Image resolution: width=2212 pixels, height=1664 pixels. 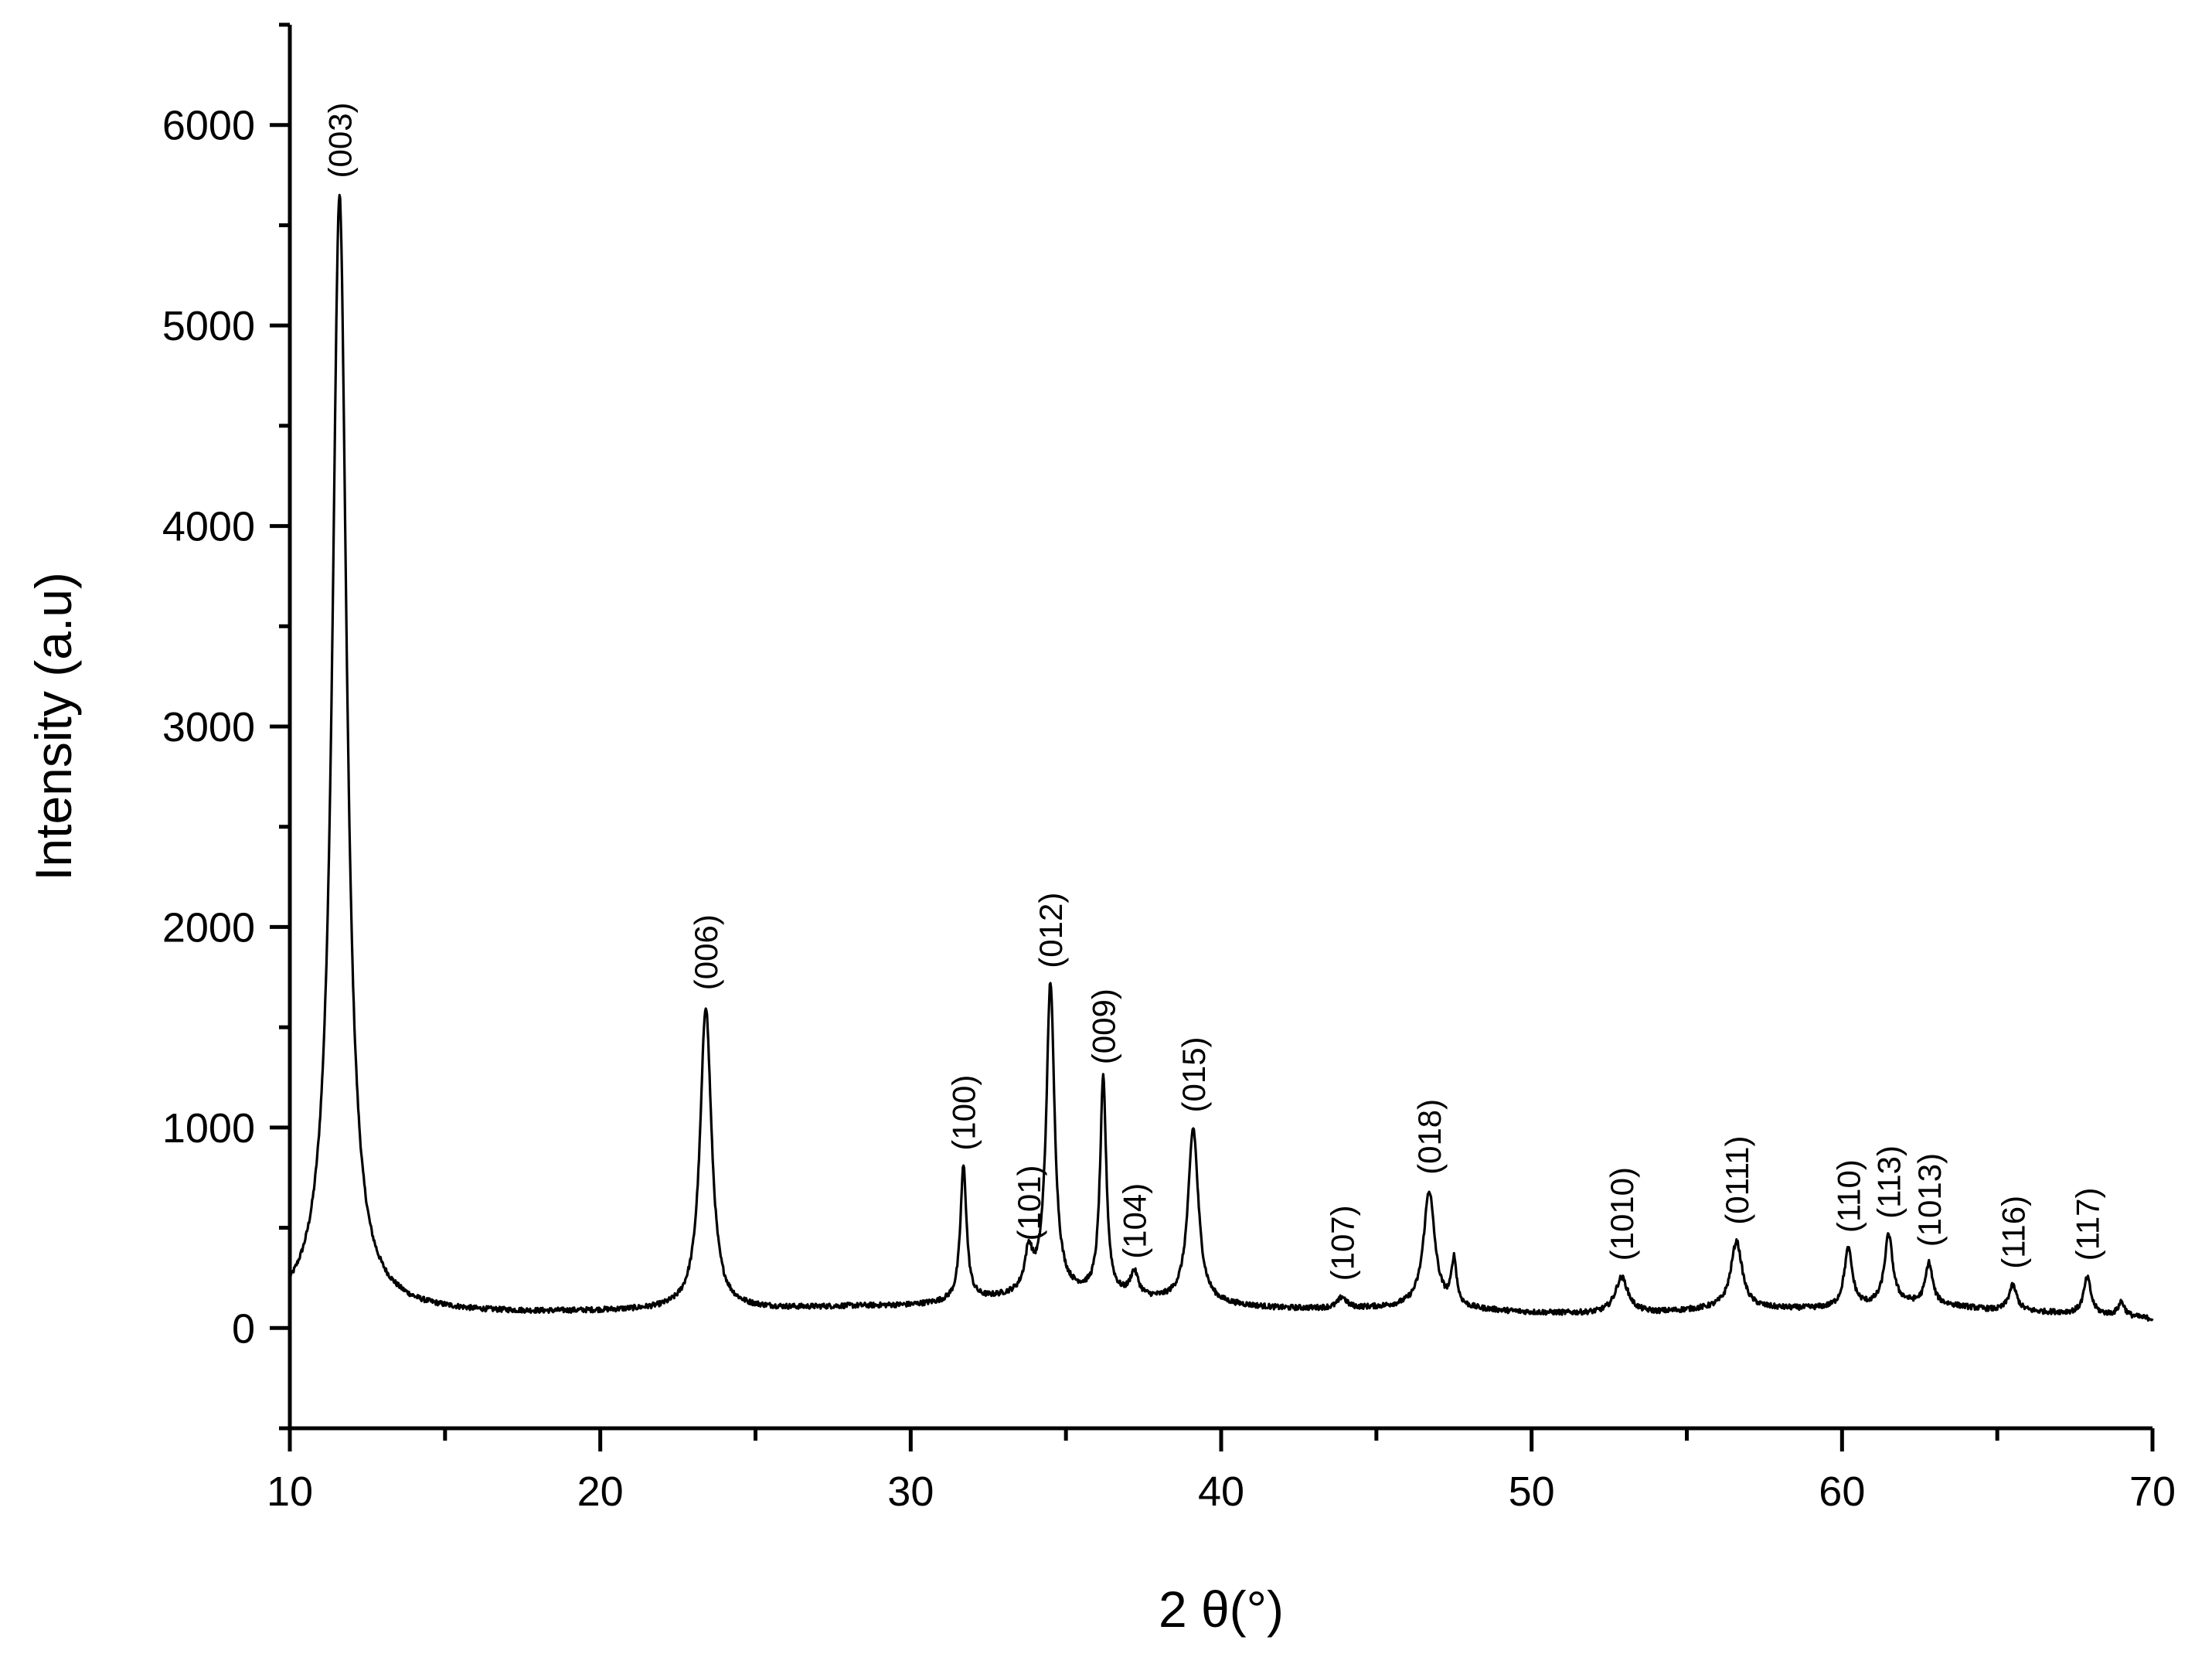 What do you see at coordinates (1737, 1180) in the screenshot?
I see `peak-label: (0111)` at bounding box center [1737, 1180].